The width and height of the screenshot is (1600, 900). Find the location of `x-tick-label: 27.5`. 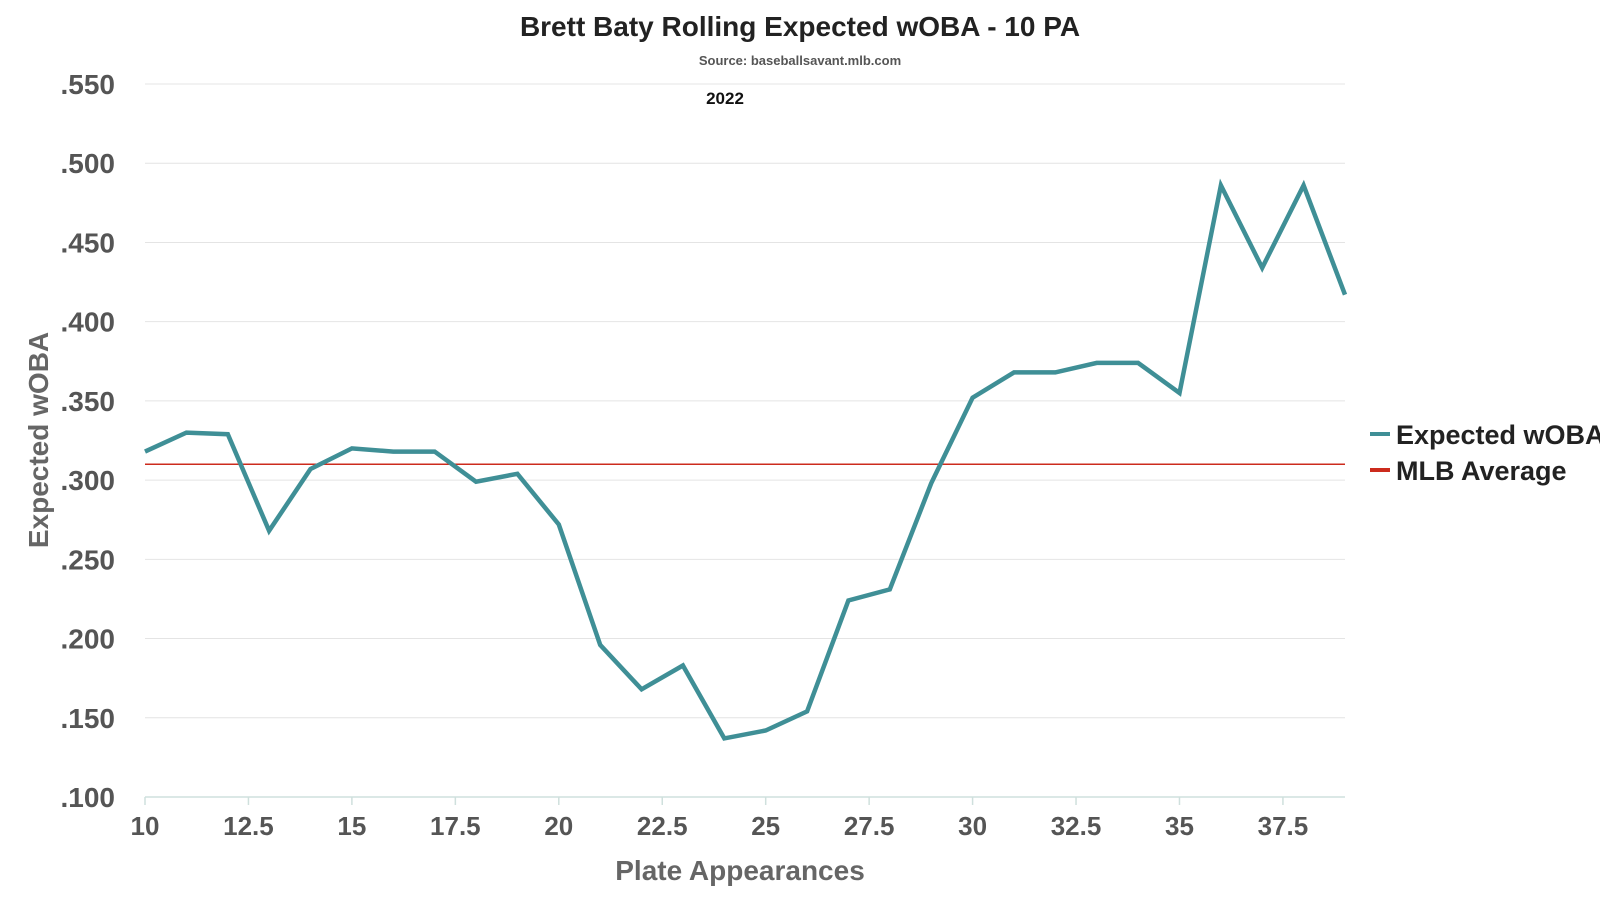

x-tick-label: 27.5 is located at coordinates (869, 826).